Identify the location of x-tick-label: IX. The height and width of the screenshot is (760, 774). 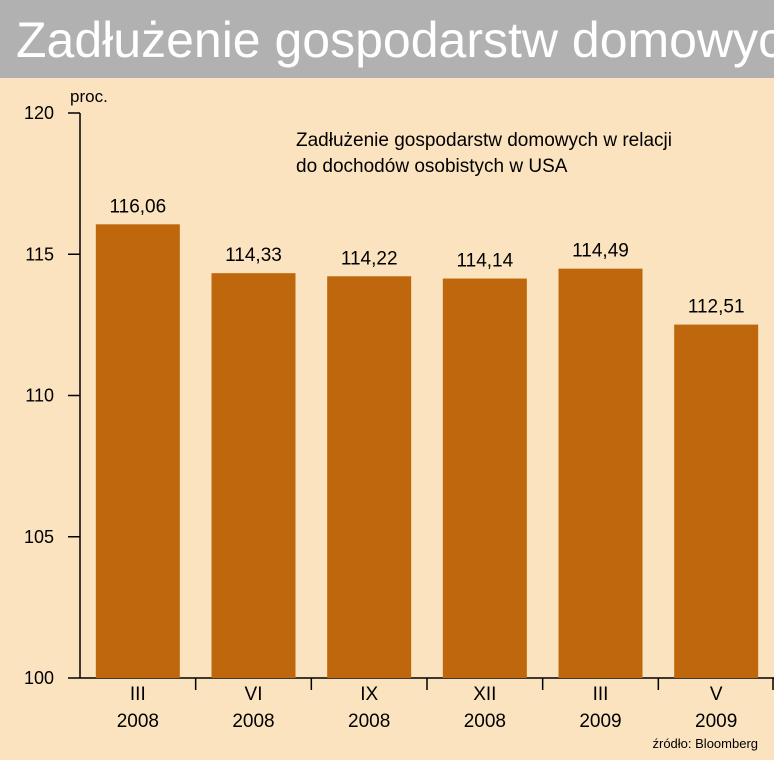
(369, 694).